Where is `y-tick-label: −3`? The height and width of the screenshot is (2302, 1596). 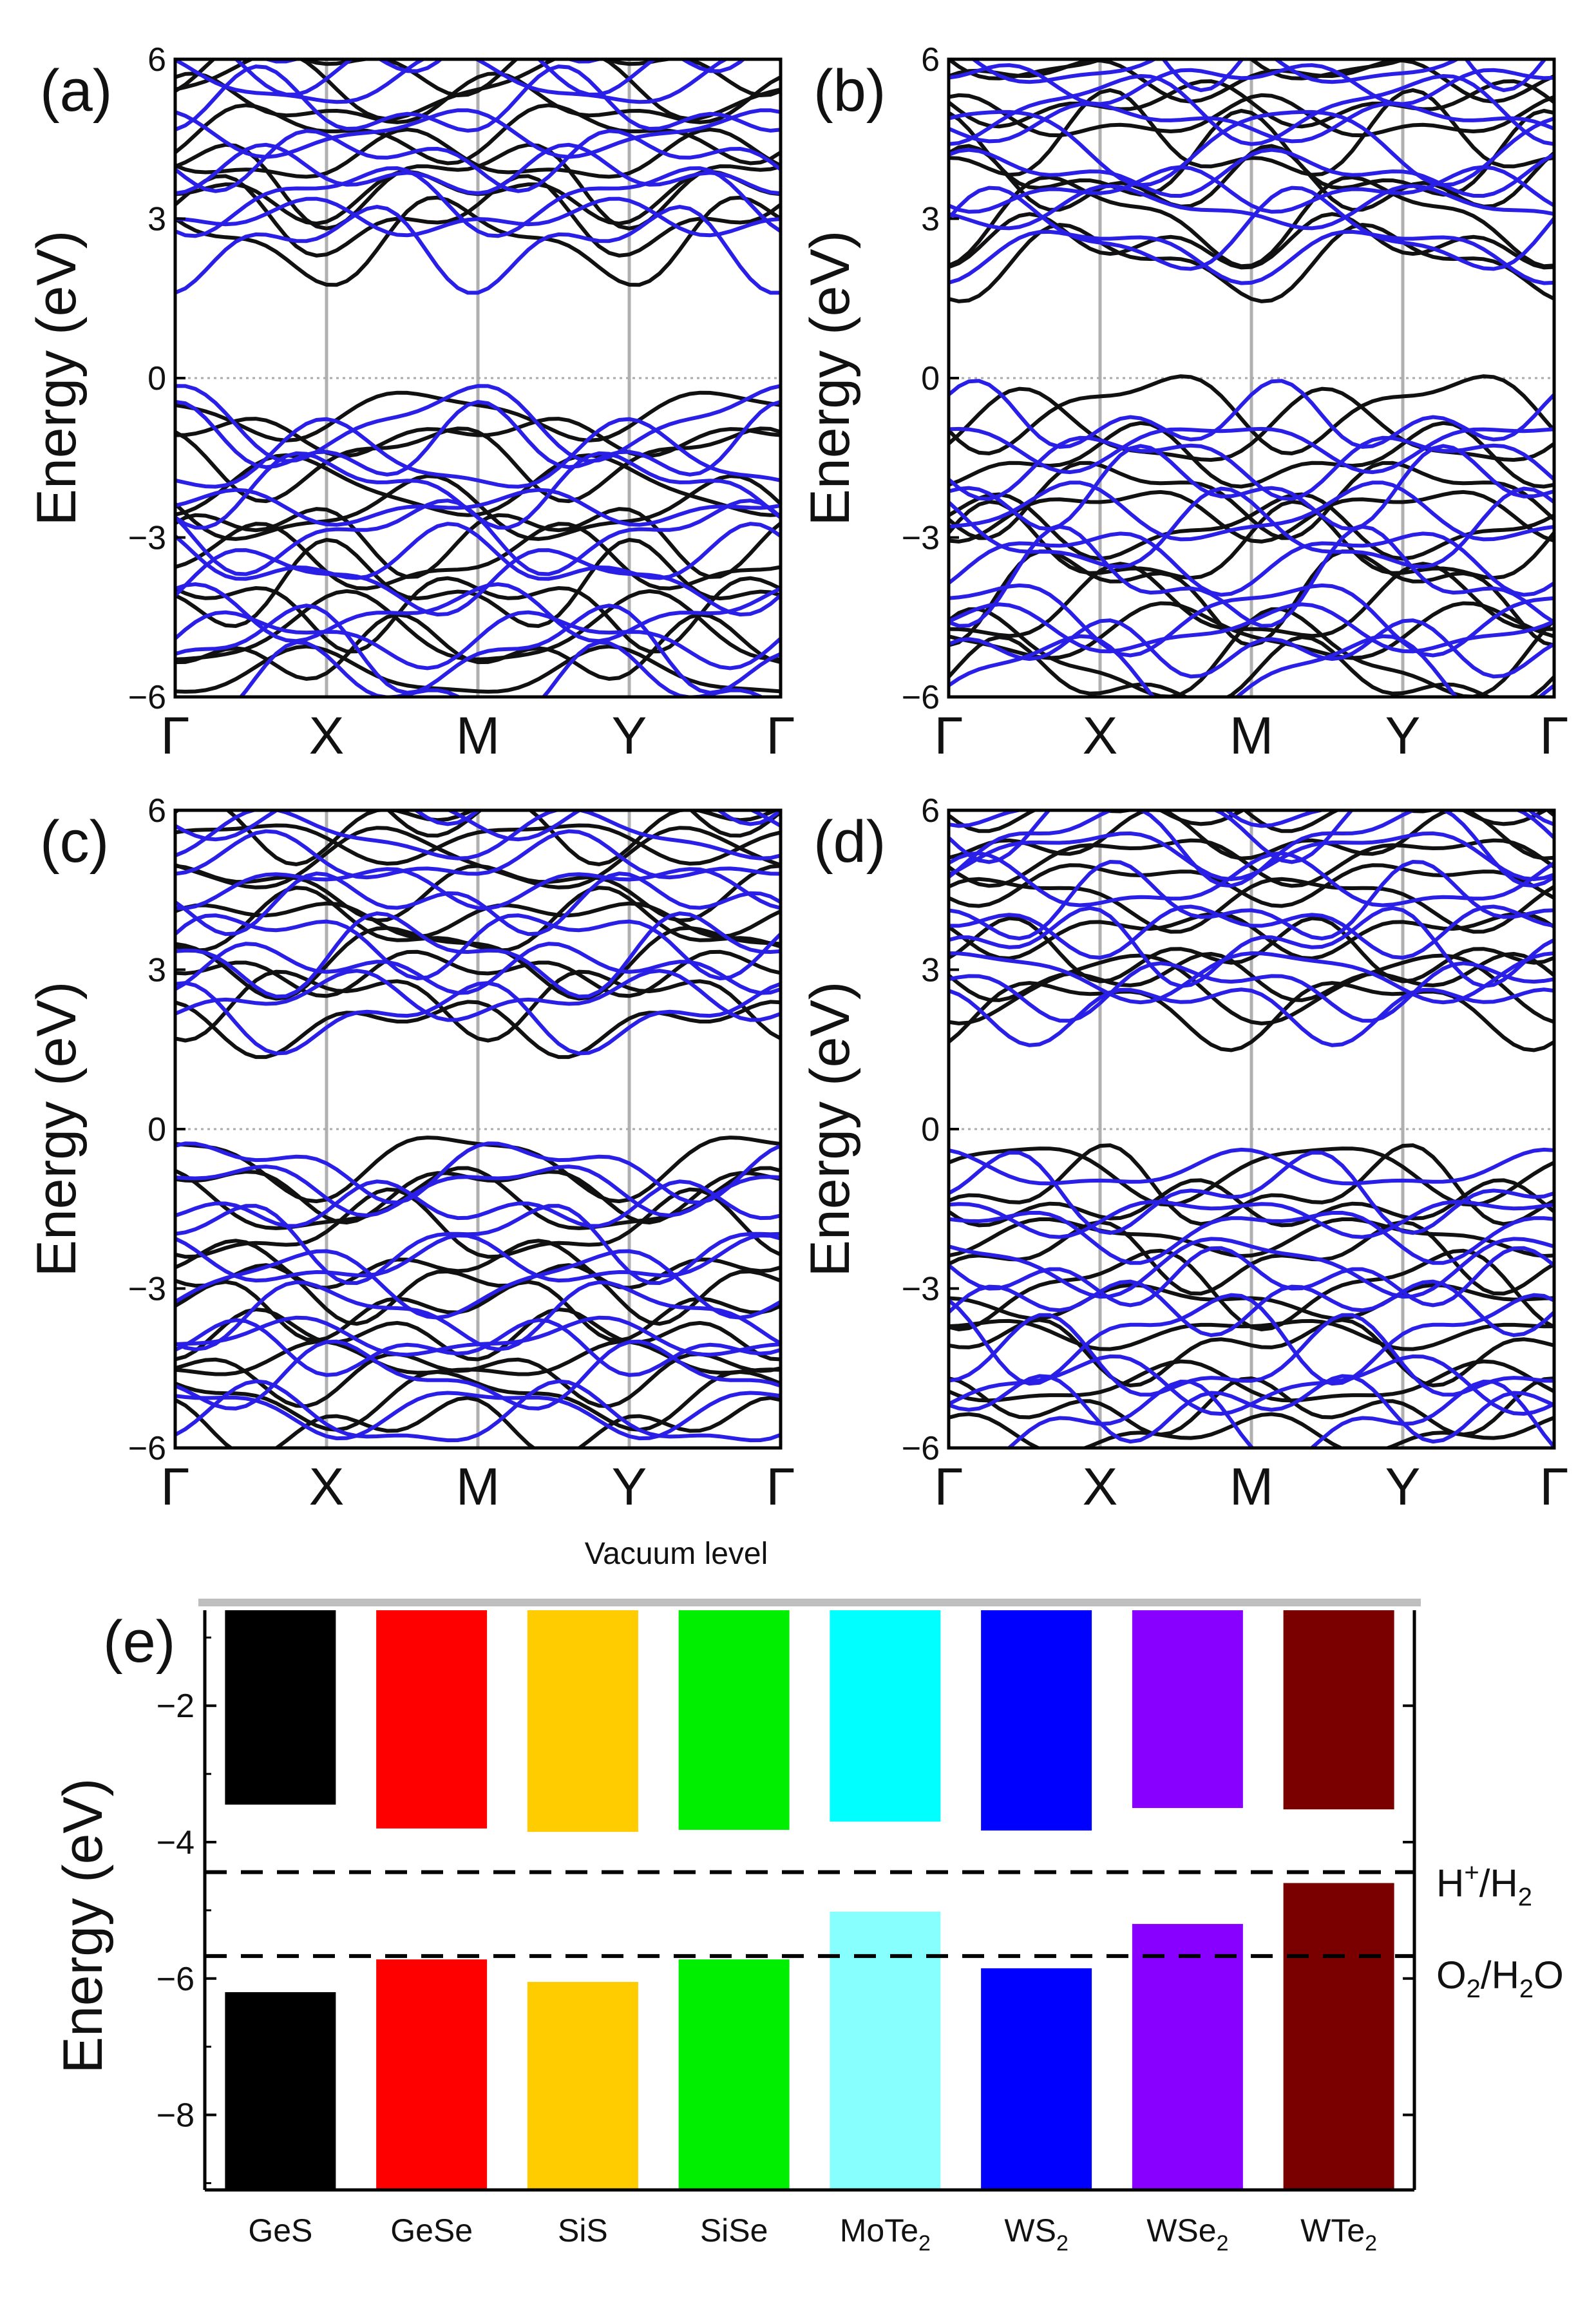 y-tick-label: −3 is located at coordinates (147, 1289).